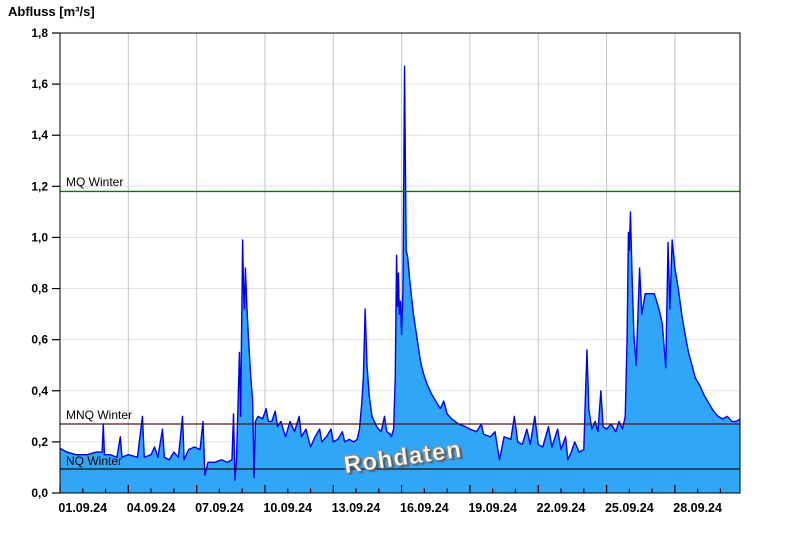 This screenshot has width=800, height=550. Describe the element at coordinates (492, 508) in the screenshot. I see `x-tick-label: 19.09.24` at that location.